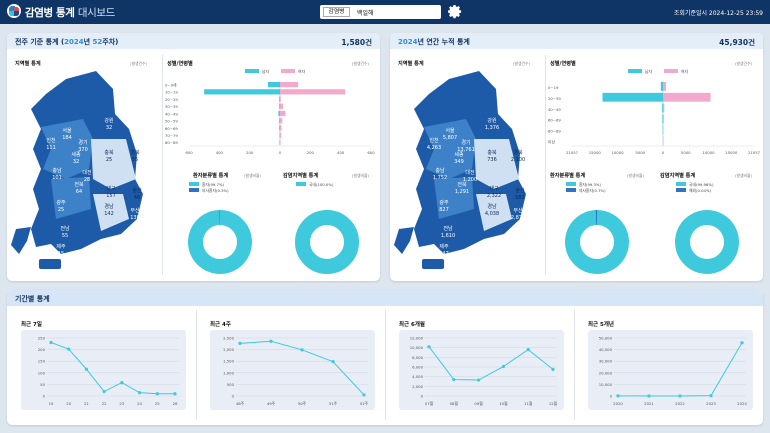 The image size is (770, 433). I want to click on region-value-label: 827, so click(444, 210).